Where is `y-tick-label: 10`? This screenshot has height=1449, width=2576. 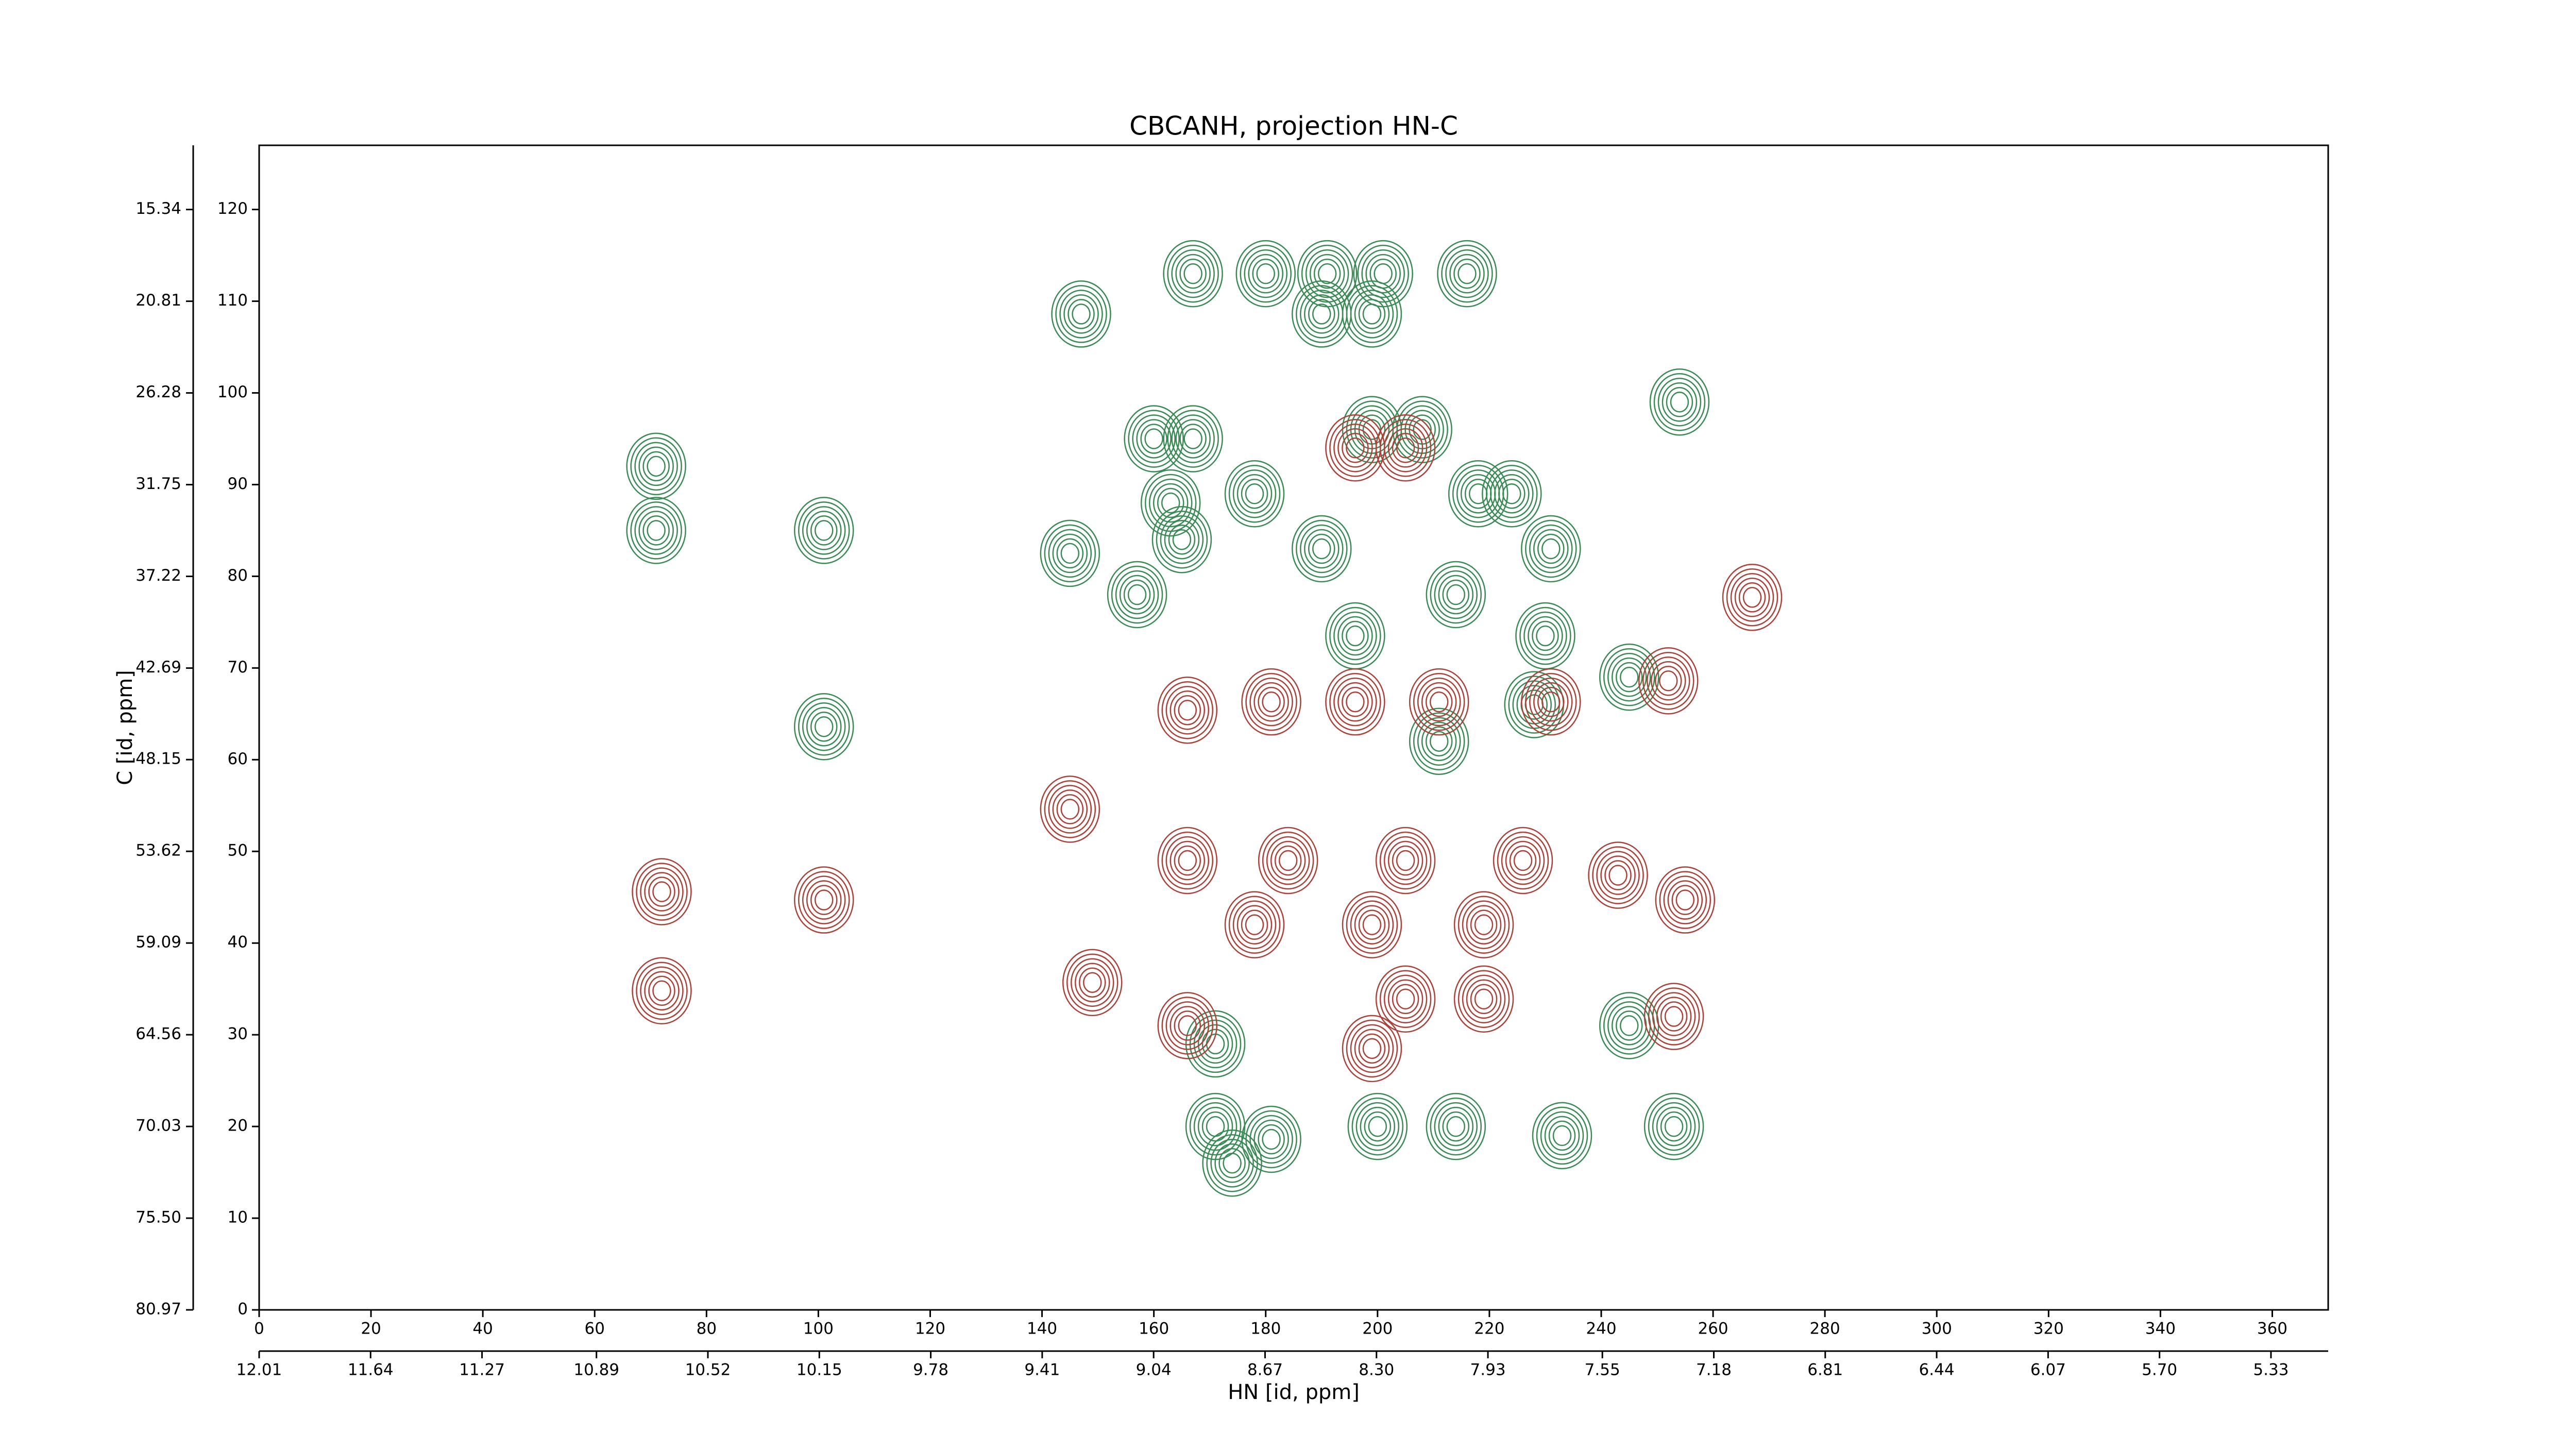
y-tick-label: 10 is located at coordinates (238, 1217).